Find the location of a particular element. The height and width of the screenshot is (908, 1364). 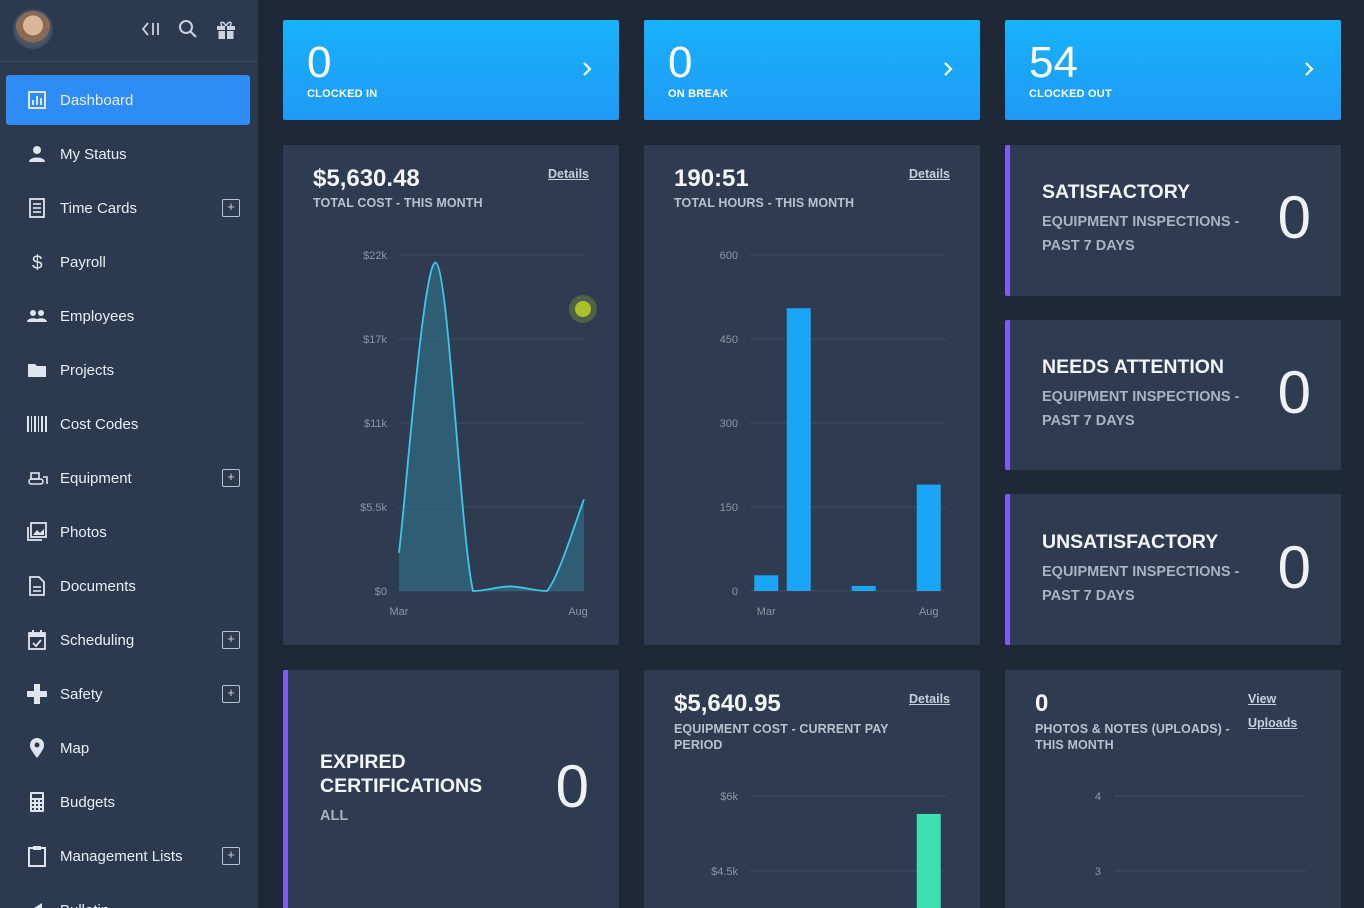

y-tick-label: $4.5k is located at coordinates (724, 872).